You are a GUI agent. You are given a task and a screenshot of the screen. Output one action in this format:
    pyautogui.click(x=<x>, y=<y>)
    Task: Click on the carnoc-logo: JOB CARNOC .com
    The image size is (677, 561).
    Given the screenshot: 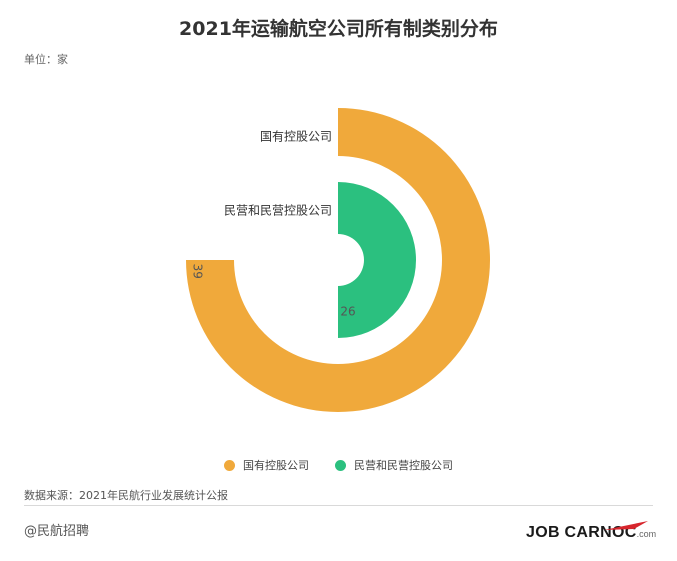 What is the action you would take?
    pyautogui.click(x=591, y=533)
    